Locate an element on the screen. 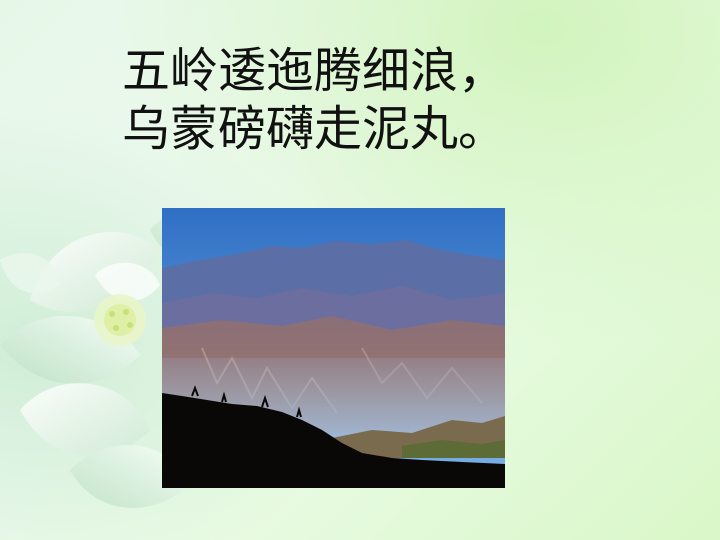  poem-line-1: 五岭逶迤腾细浪， is located at coordinates (314, 71).